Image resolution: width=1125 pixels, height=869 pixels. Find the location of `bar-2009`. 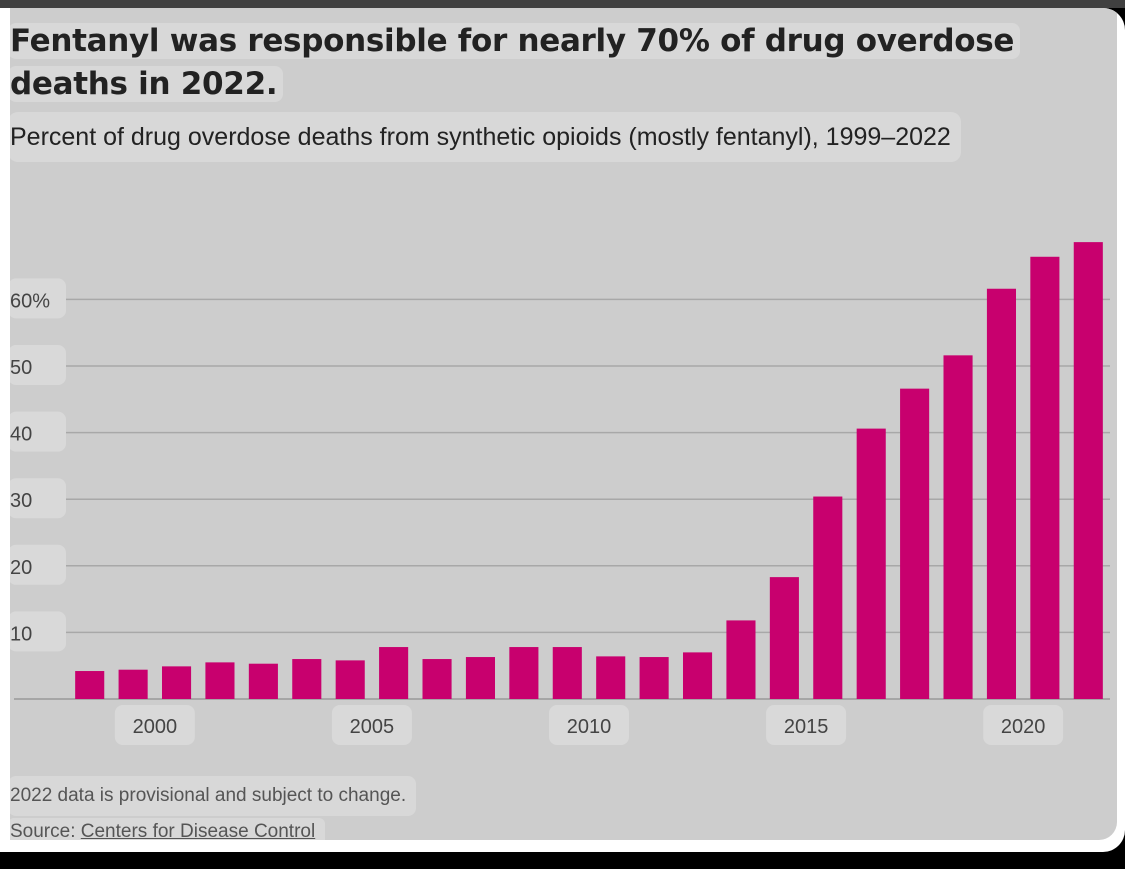

bar-2009 is located at coordinates (524, 673).